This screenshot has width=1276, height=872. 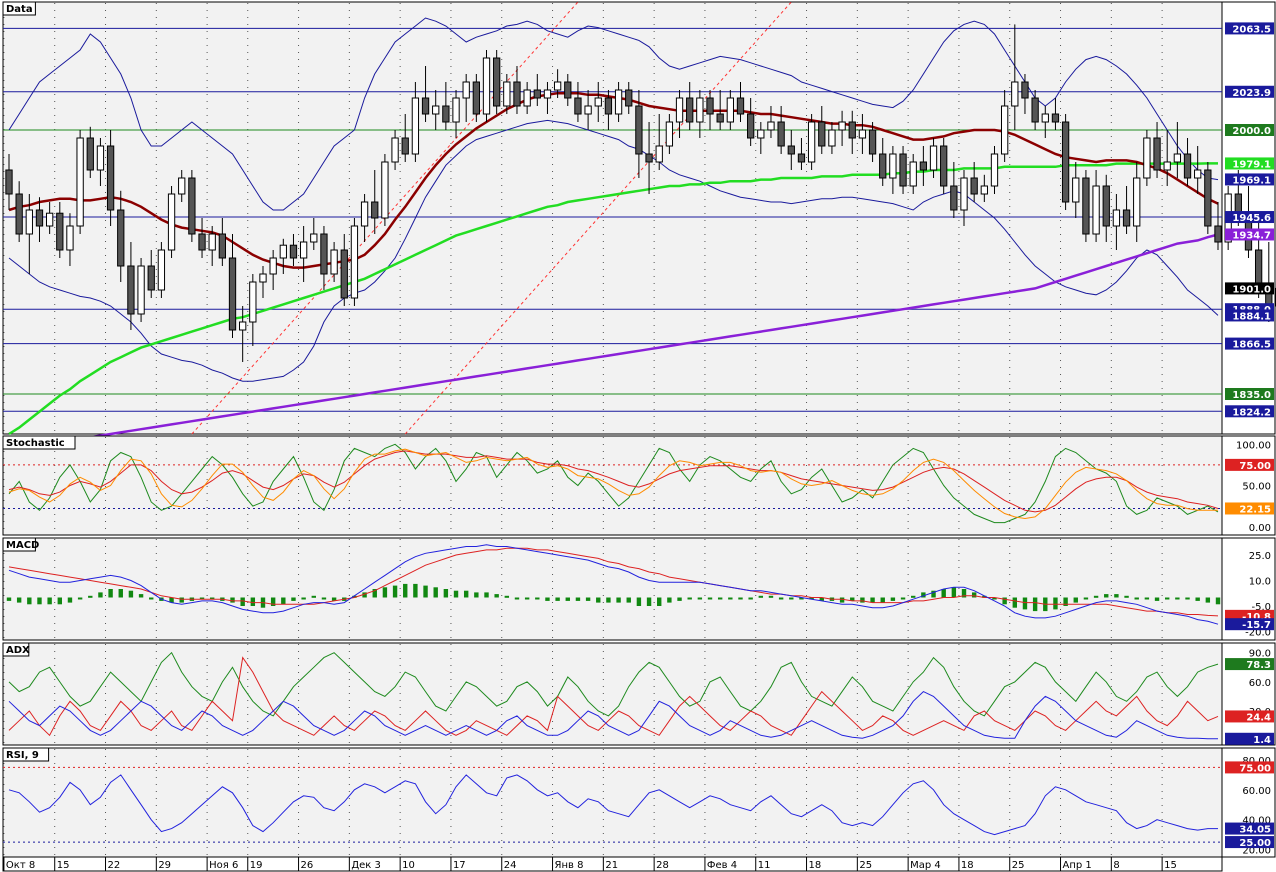 I want to click on stoch-red-line, so click(x=613, y=481).